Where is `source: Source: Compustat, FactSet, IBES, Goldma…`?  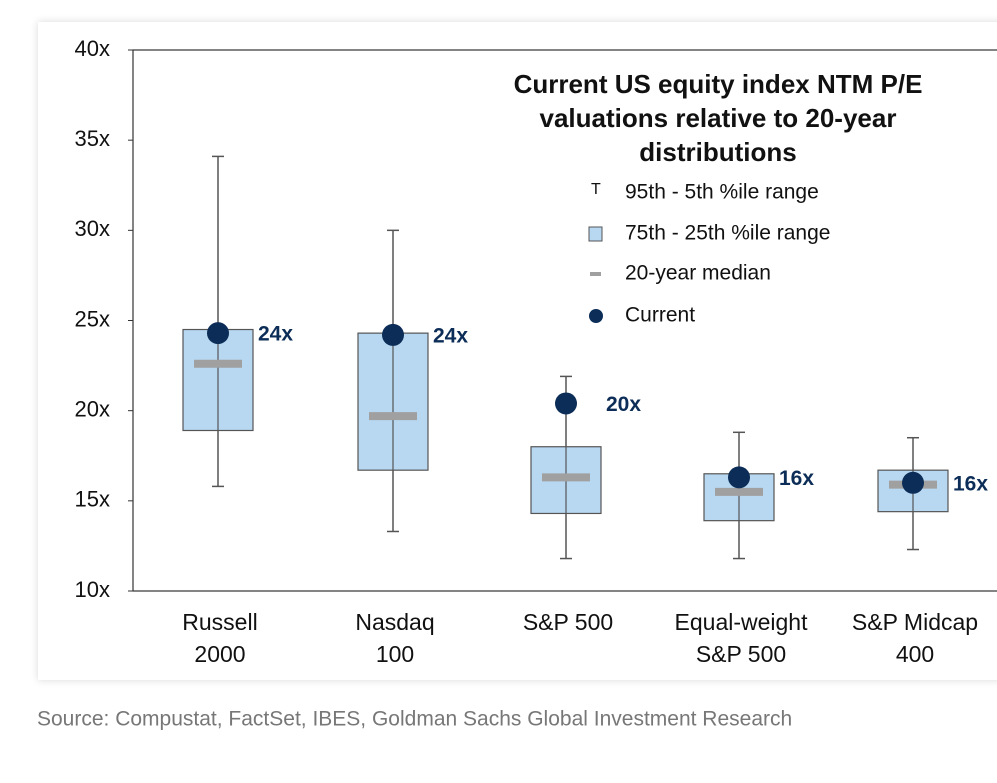
source: Source: Compustat, FactSet, IBES, Goldma… is located at coordinates (414, 719).